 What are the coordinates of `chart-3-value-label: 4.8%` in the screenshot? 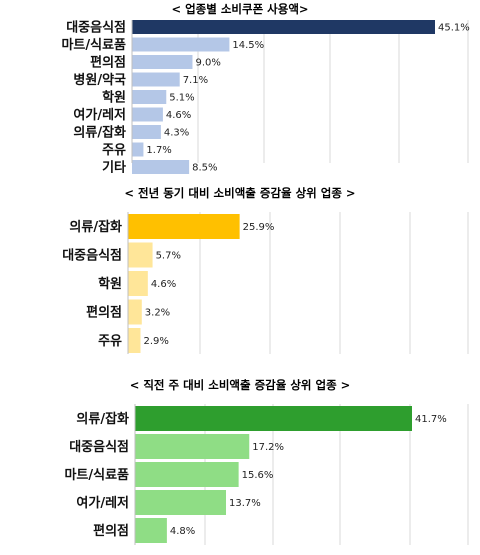 It's located at (182, 531).